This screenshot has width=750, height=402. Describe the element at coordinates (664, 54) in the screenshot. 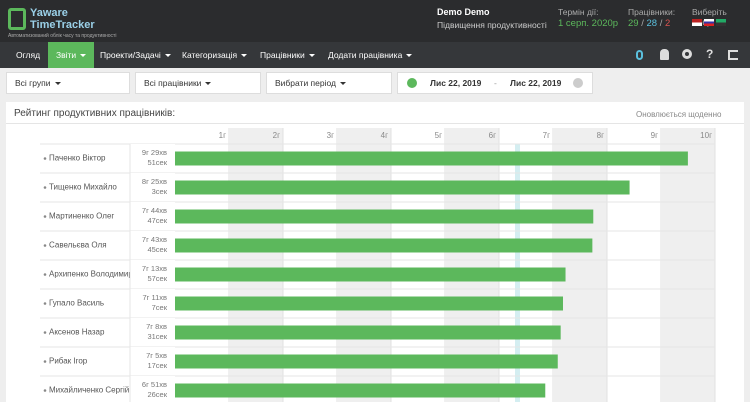

I see `icon-user` at that location.